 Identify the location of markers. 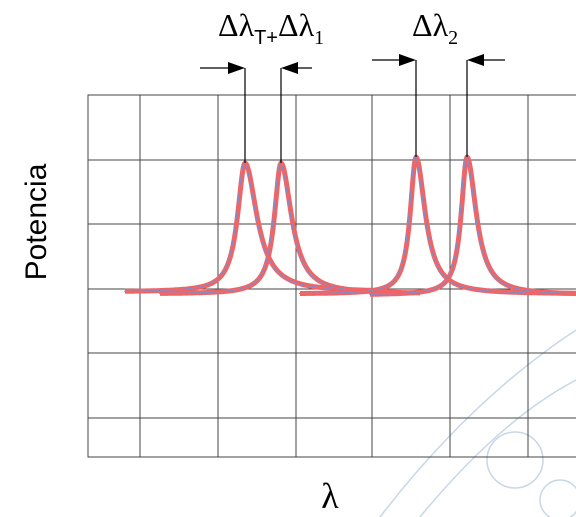
(352, 108).